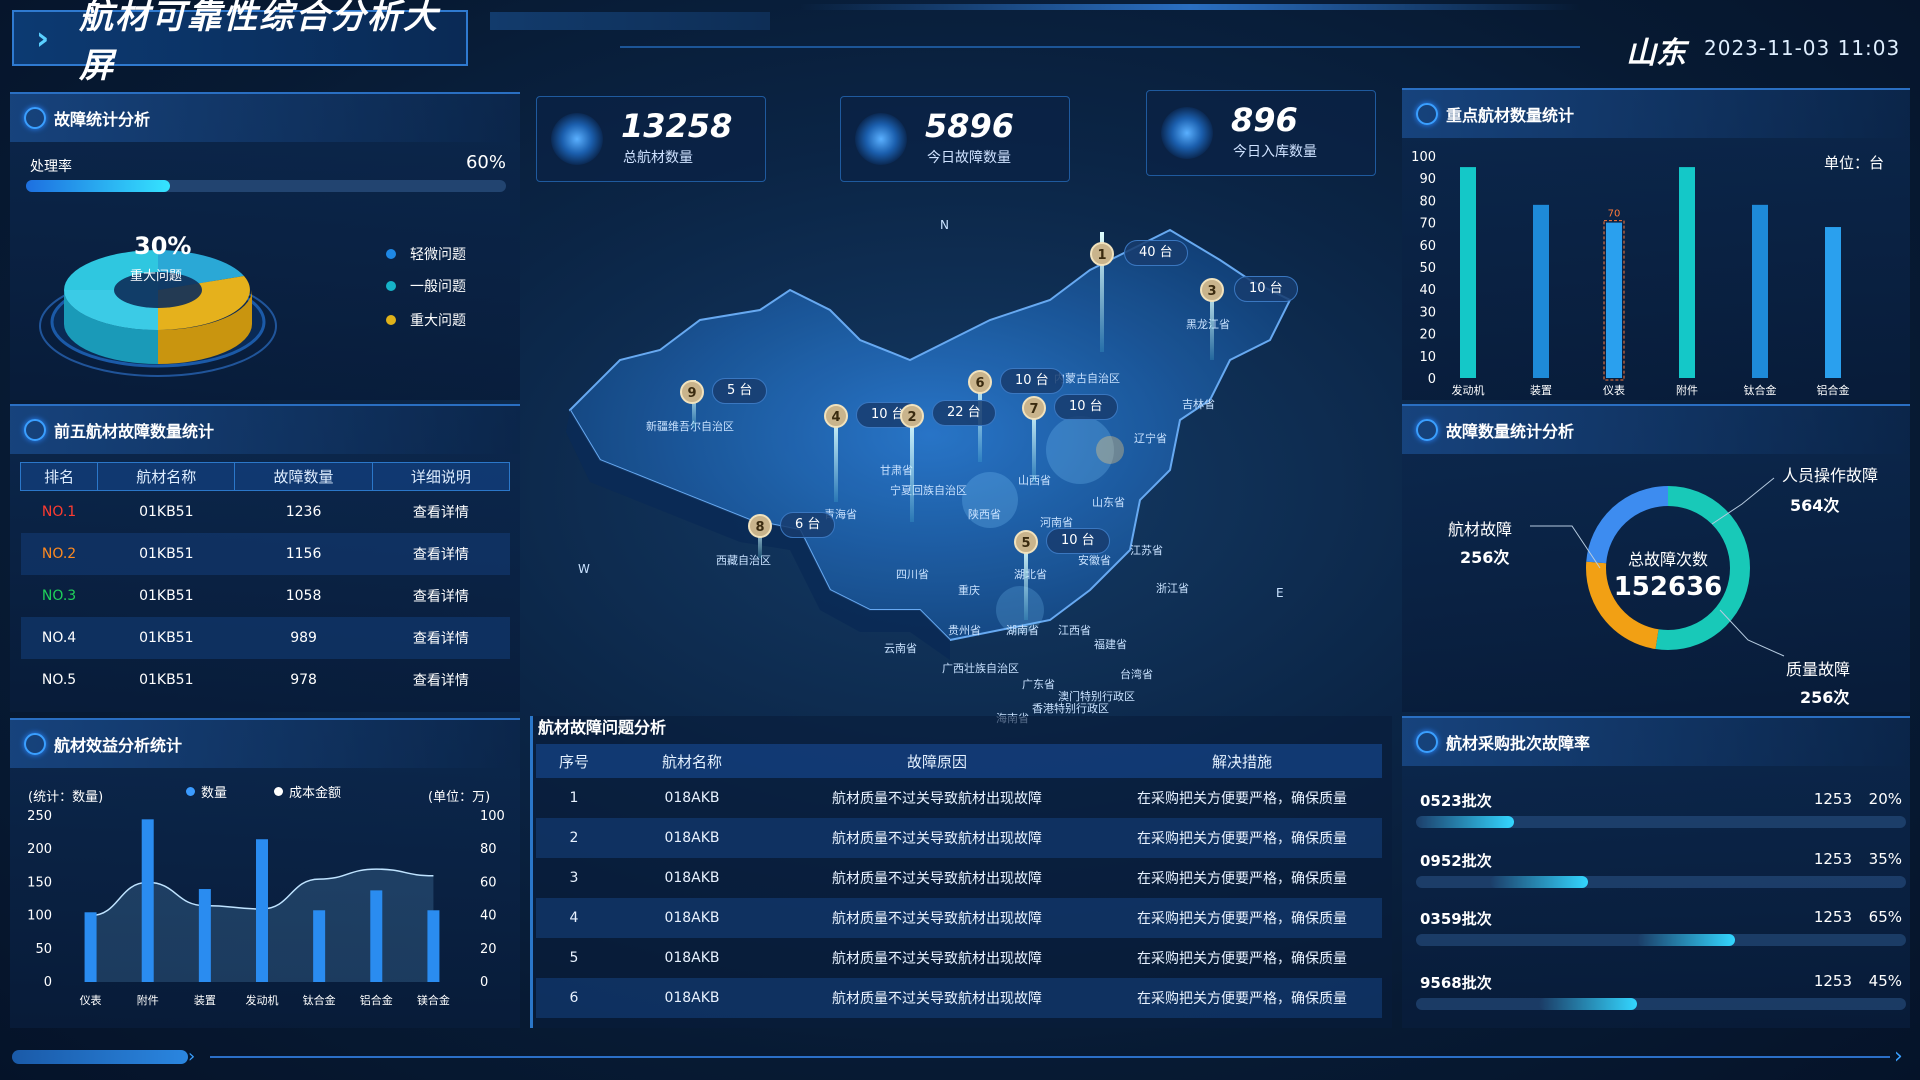  What do you see at coordinates (1510, 115) in the screenshot?
I see `panel-title: 重点航材数量统计` at bounding box center [1510, 115].